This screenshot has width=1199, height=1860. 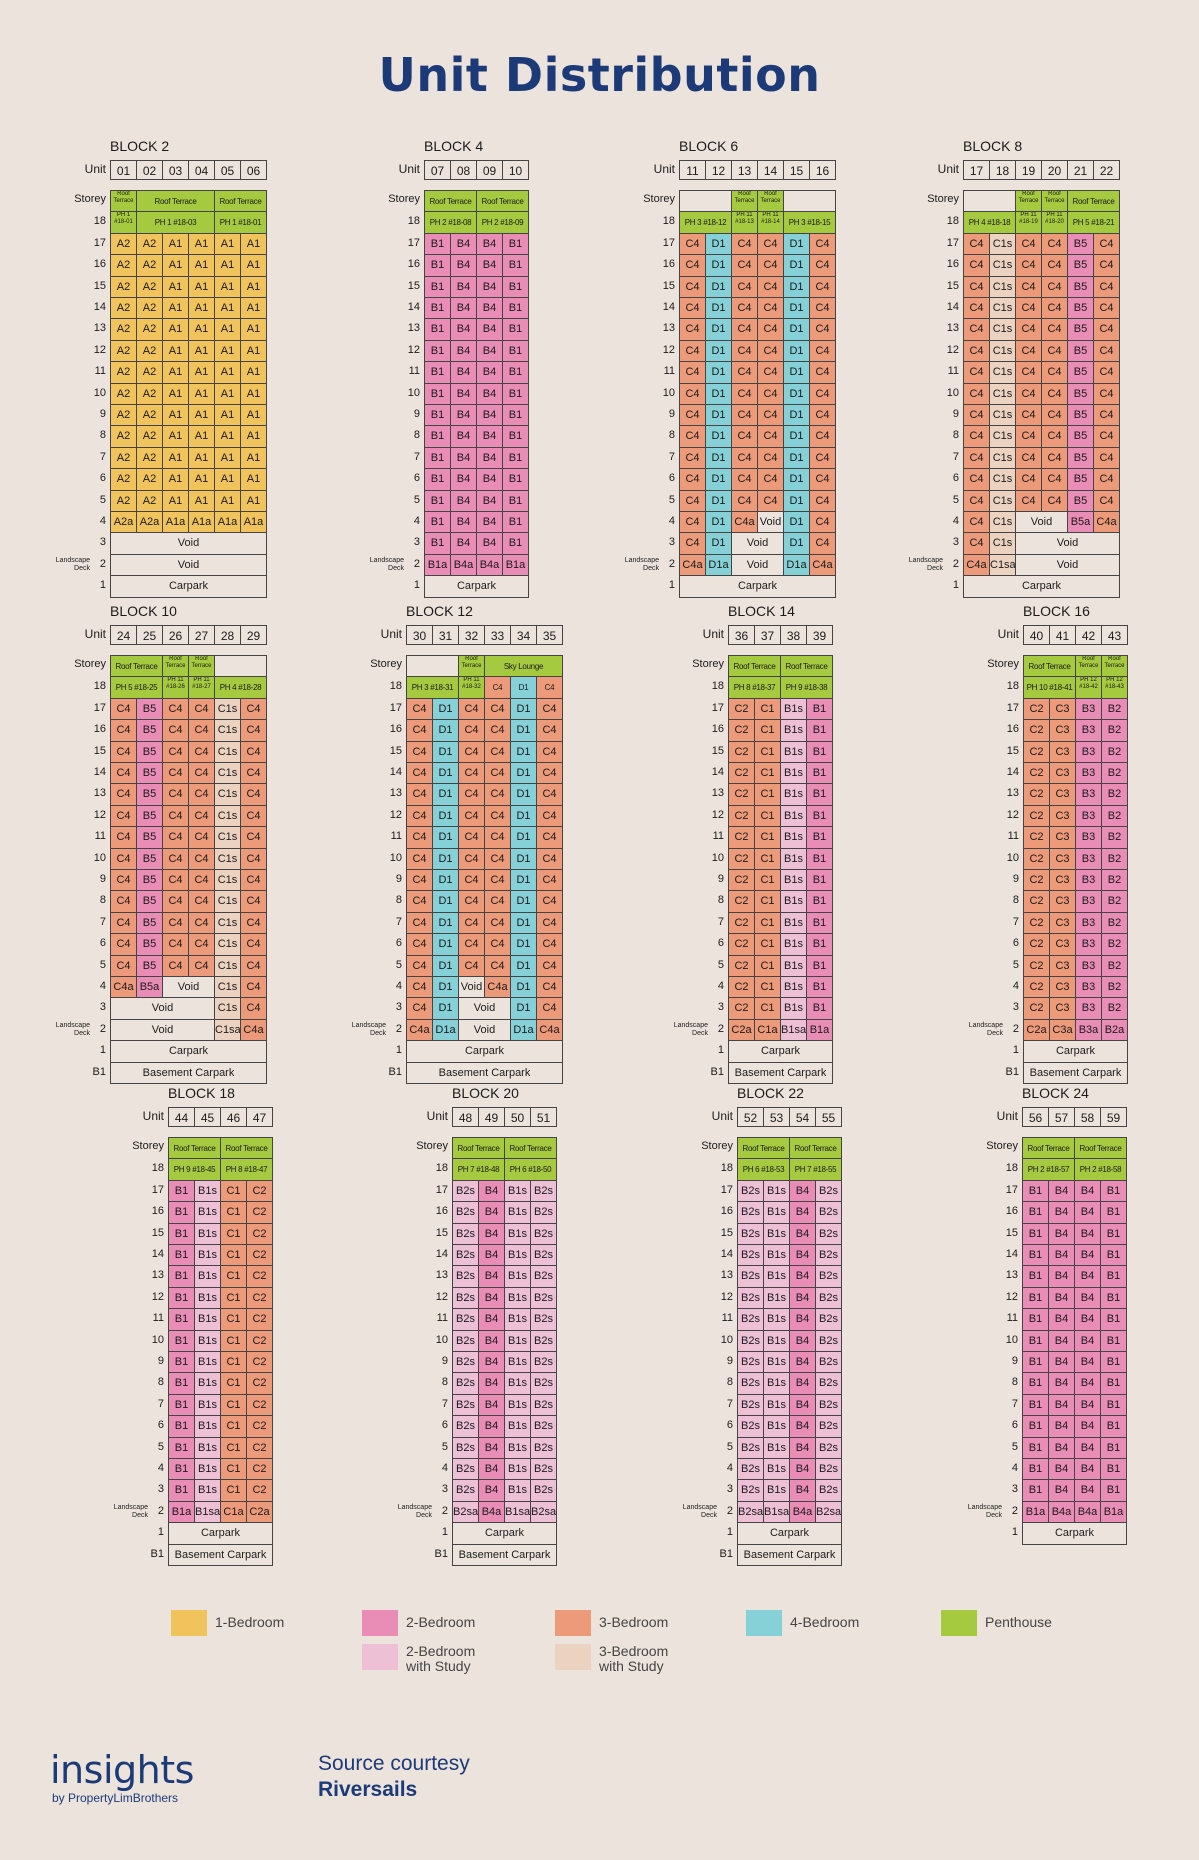 I want to click on ph-cell: PH 1 #18-01, so click(x=123, y=222).